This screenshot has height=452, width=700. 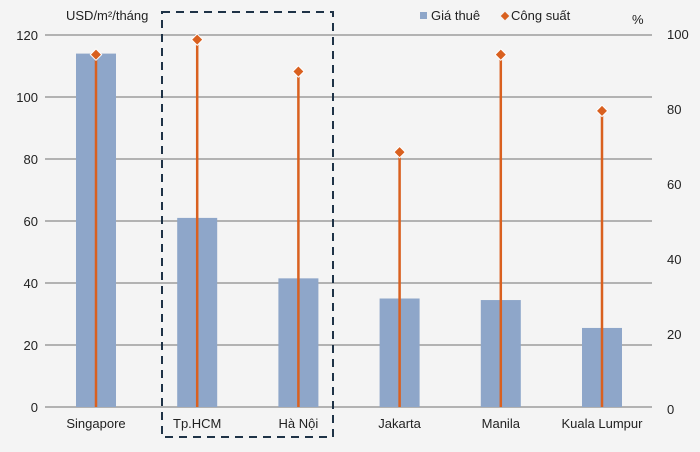 What do you see at coordinates (27, 35) in the screenshot?
I see `y-tick-label: 120` at bounding box center [27, 35].